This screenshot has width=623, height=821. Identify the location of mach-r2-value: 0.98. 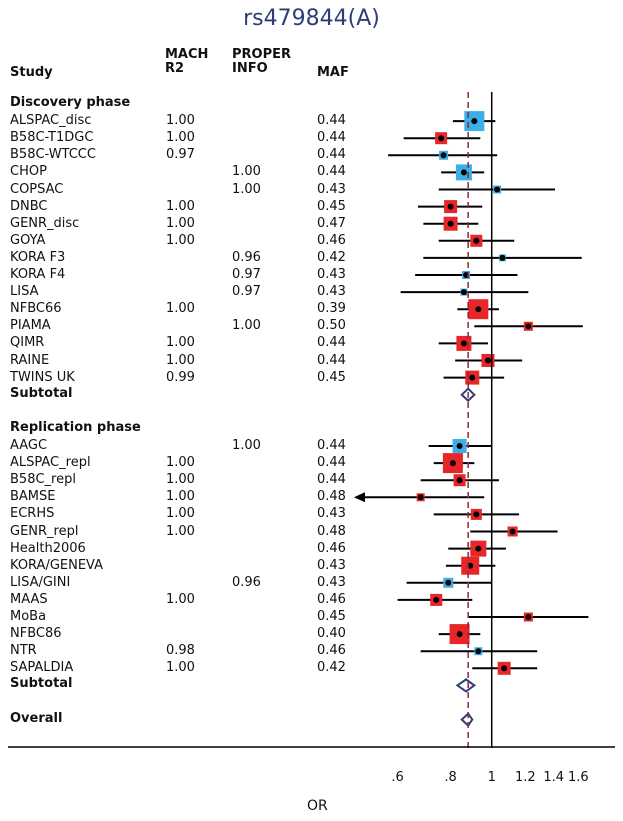
(180, 651).